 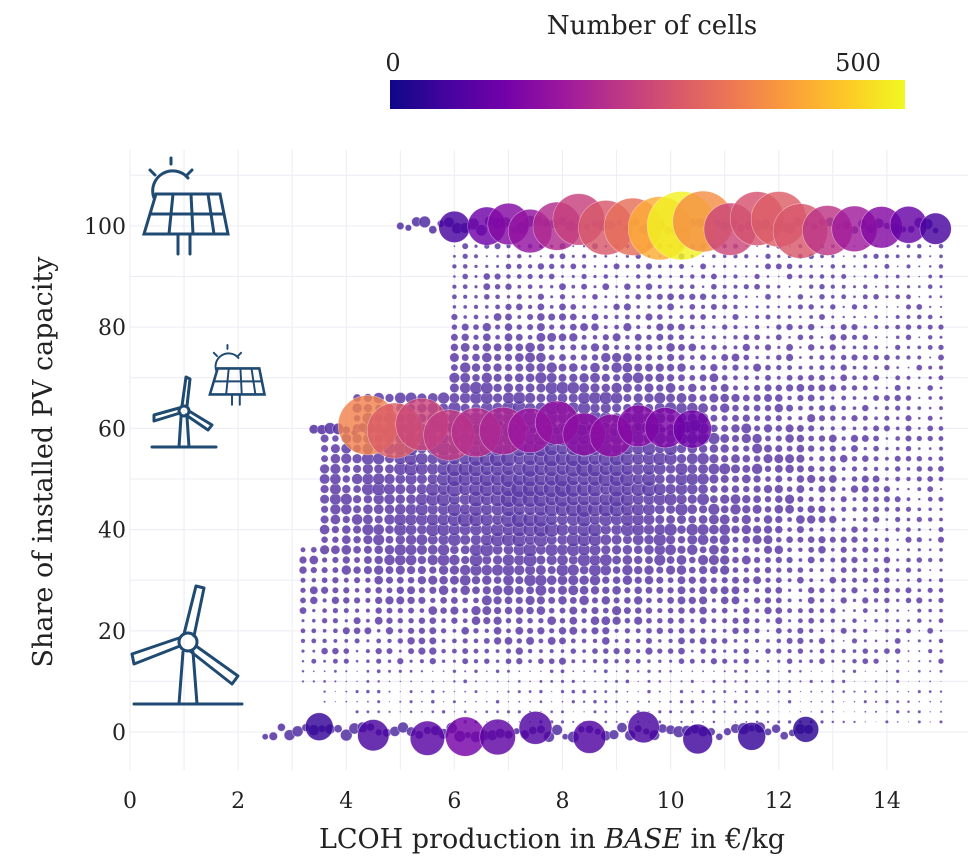 I want to click on x-tick-label: 8, so click(x=563, y=801).